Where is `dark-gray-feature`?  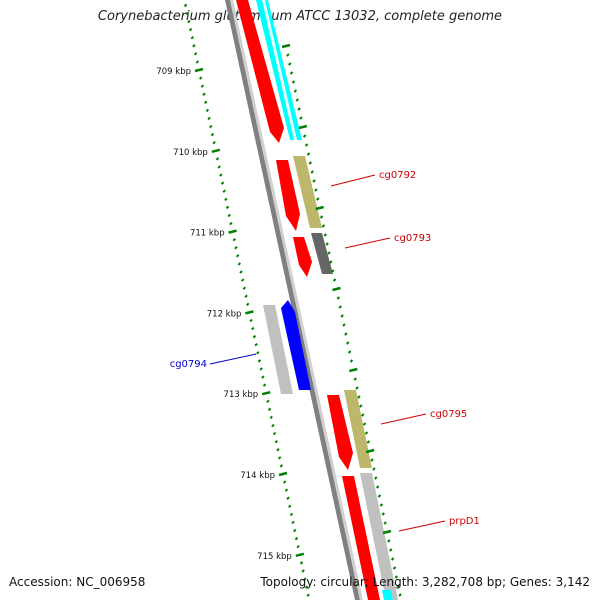
dark-gray-feature is located at coordinates (322, 253).